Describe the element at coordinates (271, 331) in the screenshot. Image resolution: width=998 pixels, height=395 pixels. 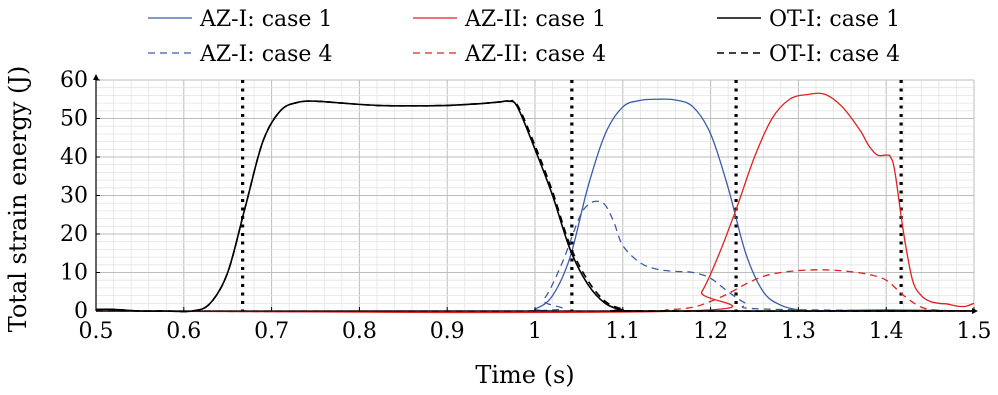
I see `x-tick-label: 0.7` at that location.